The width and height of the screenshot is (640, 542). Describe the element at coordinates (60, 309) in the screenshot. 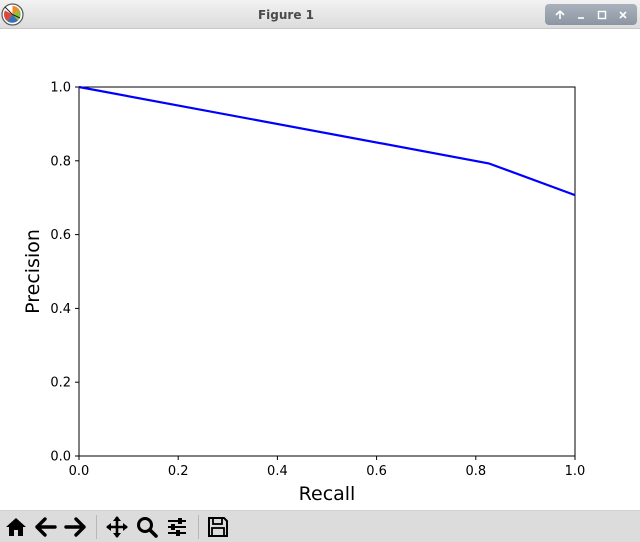

I see `y-tick-label: 0.4` at that location.